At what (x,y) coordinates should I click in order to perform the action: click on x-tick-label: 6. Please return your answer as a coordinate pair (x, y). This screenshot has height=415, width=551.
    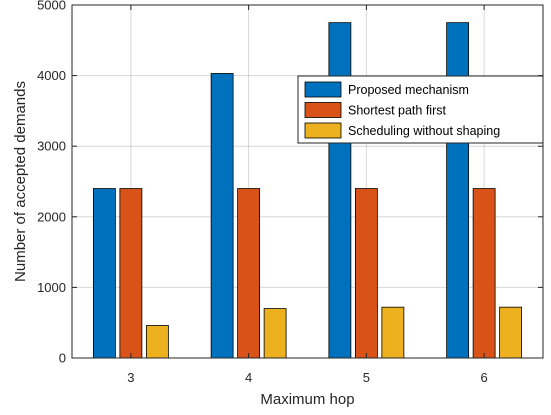
    Looking at the image, I should click on (484, 377).